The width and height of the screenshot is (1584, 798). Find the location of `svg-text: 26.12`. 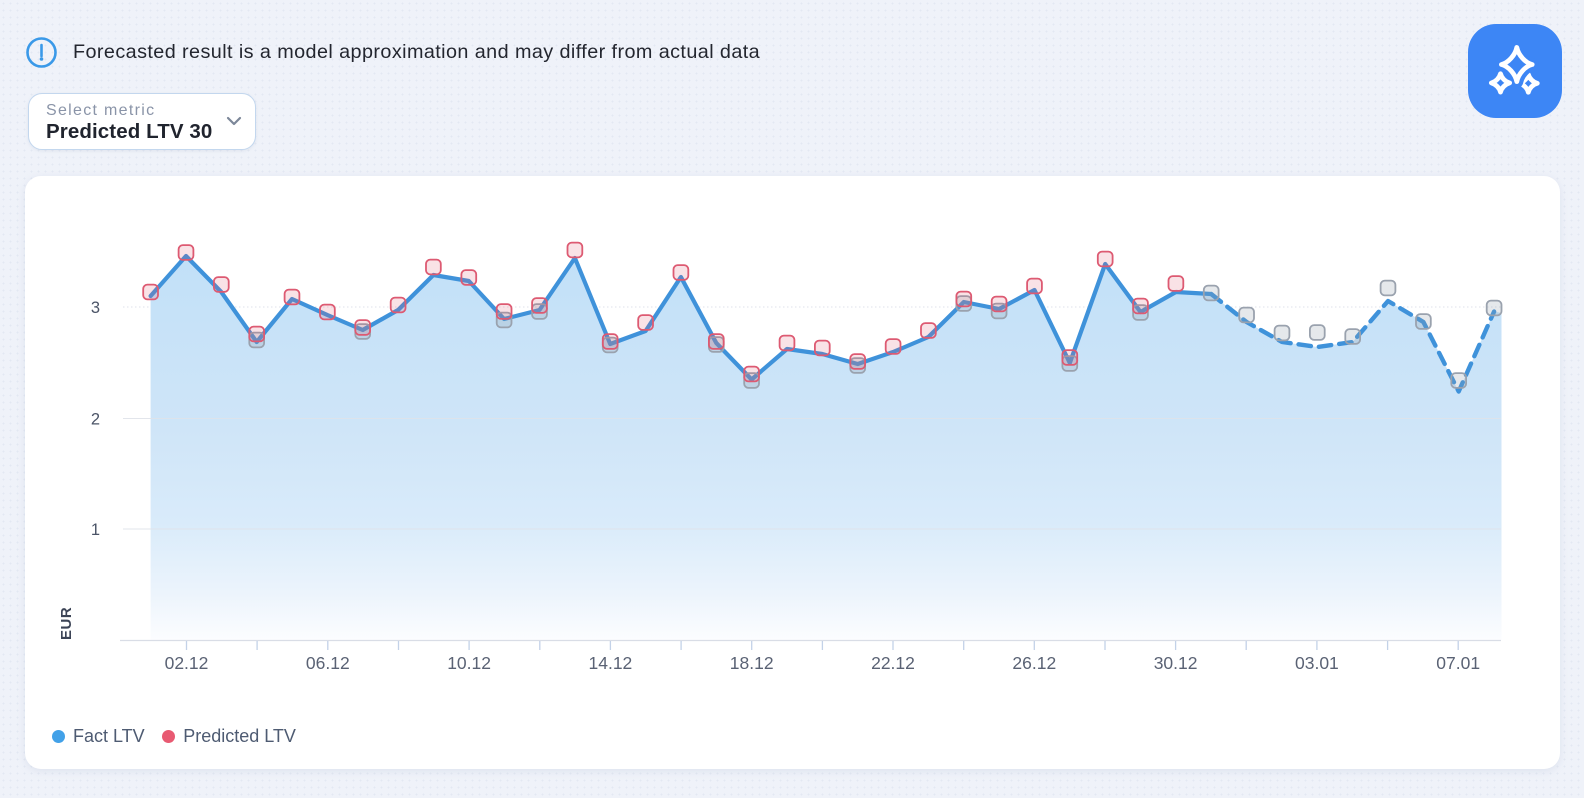

svg-text: 26.12 is located at coordinates (1034, 663).